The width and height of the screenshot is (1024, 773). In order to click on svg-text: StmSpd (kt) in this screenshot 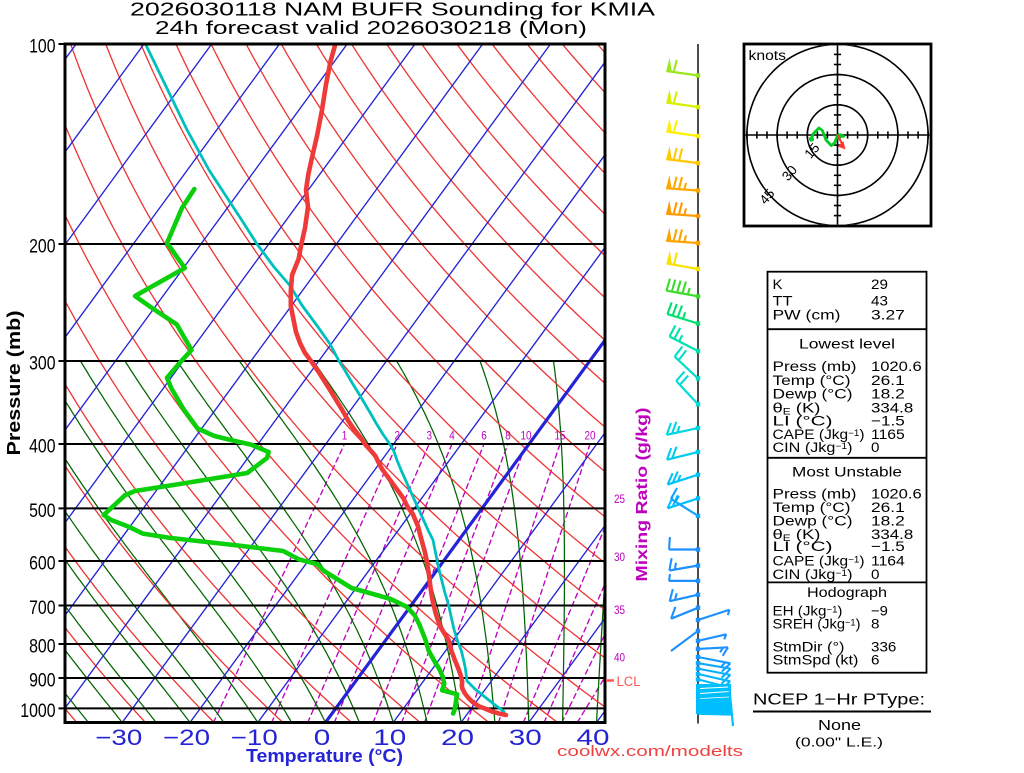, I will do `click(816, 661)`.